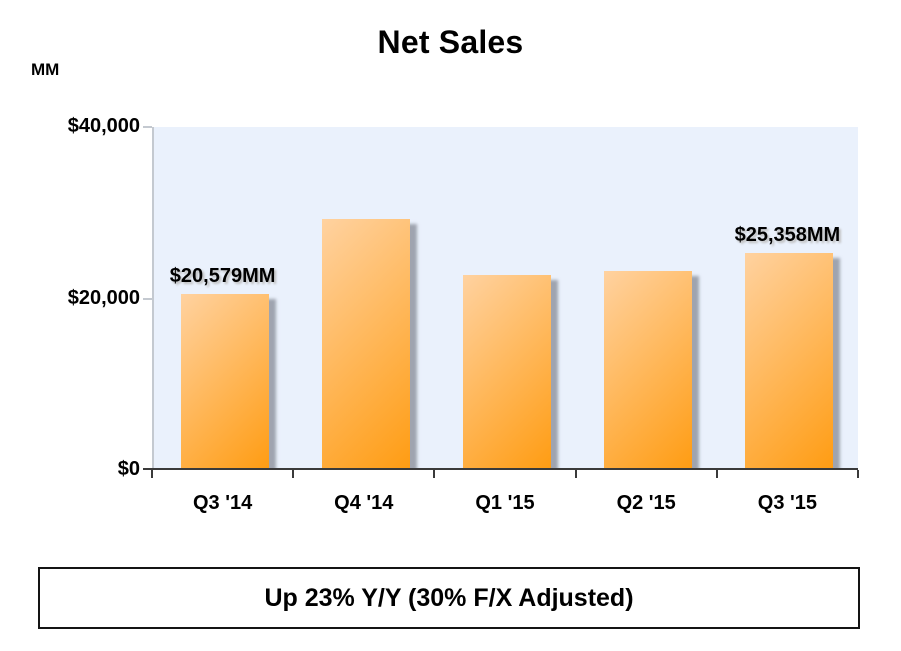 The width and height of the screenshot is (901, 651). I want to click on y-tick-label-0: $0, so click(128, 469).